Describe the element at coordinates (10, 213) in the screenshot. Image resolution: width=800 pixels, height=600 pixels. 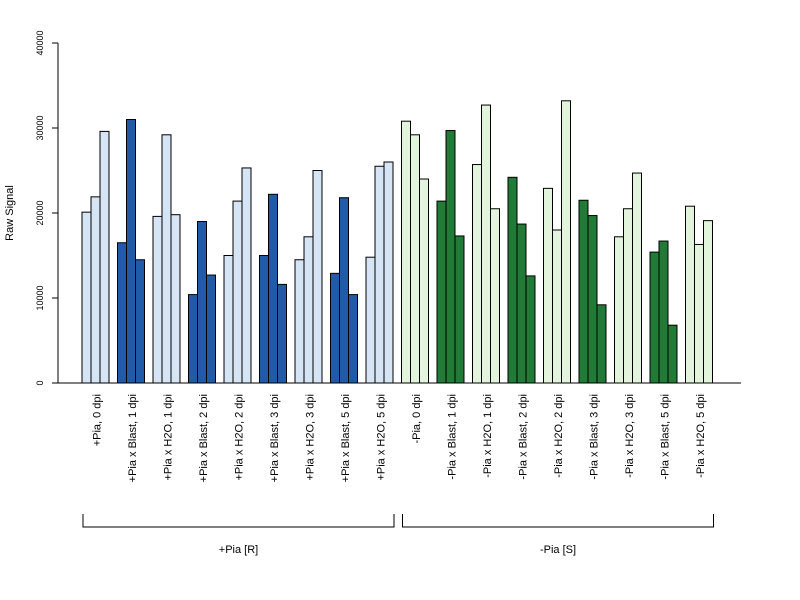
I see `y-axis-title: Raw Signal` at that location.